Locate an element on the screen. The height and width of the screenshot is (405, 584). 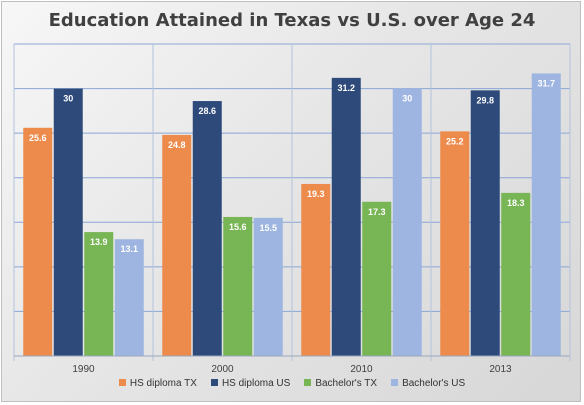
data-label: 25.2 is located at coordinates (455, 141).